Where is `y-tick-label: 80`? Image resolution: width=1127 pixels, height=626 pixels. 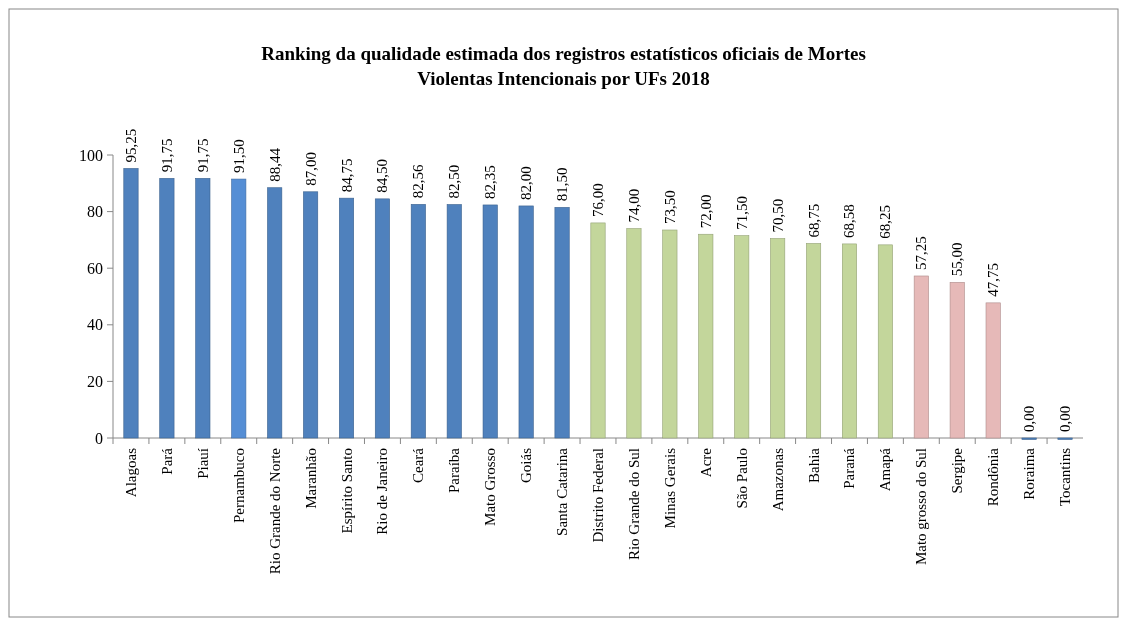 y-tick-label: 80 is located at coordinates (95, 212).